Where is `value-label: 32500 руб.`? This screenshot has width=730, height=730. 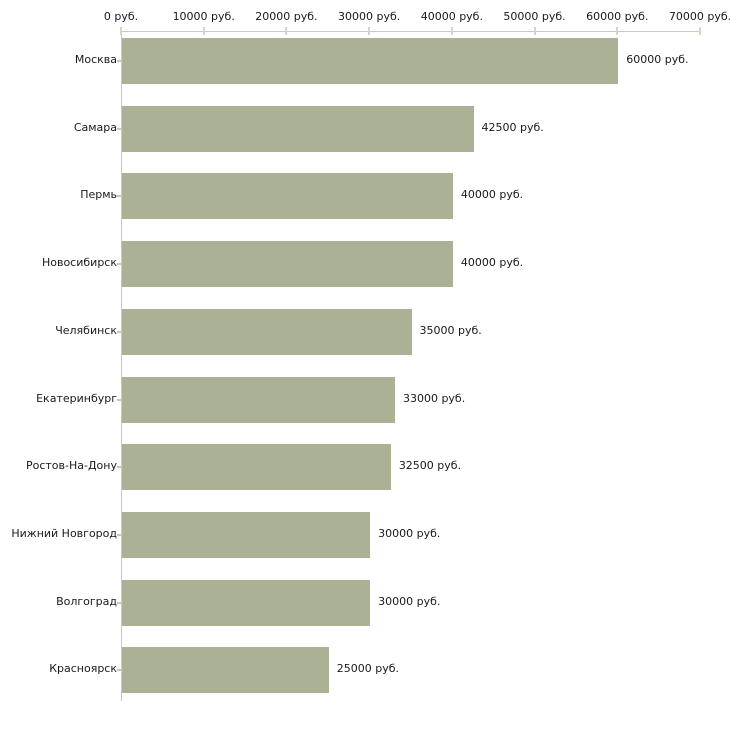
value-label: 32500 руб. is located at coordinates (430, 466).